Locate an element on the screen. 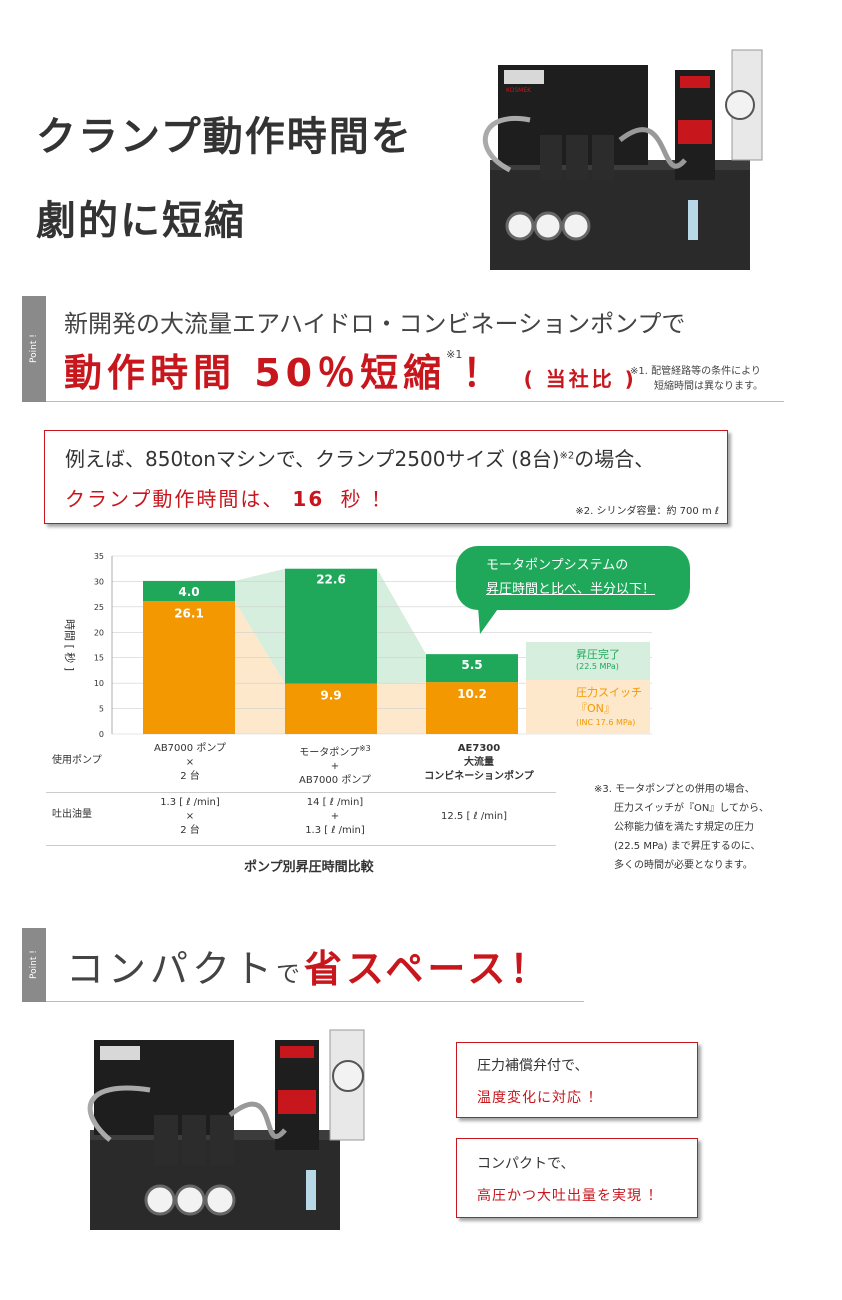 Image resolution: width=842 pixels, height=1300 pixels. feature-box-1: 圧力補償弁付で、 温度変化に対応 ！ is located at coordinates (577, 1080).